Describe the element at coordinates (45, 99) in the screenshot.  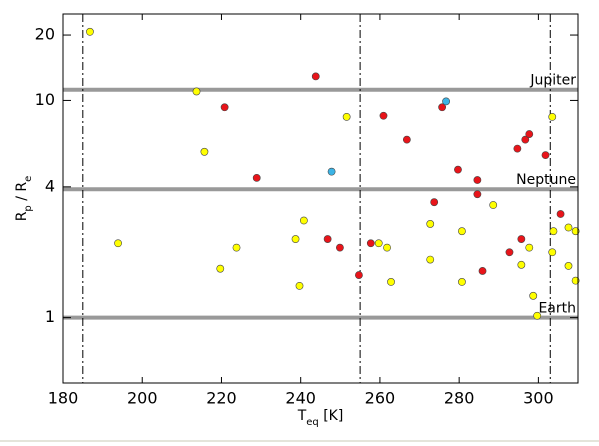
I see `y-tick-label: 10` at that location.